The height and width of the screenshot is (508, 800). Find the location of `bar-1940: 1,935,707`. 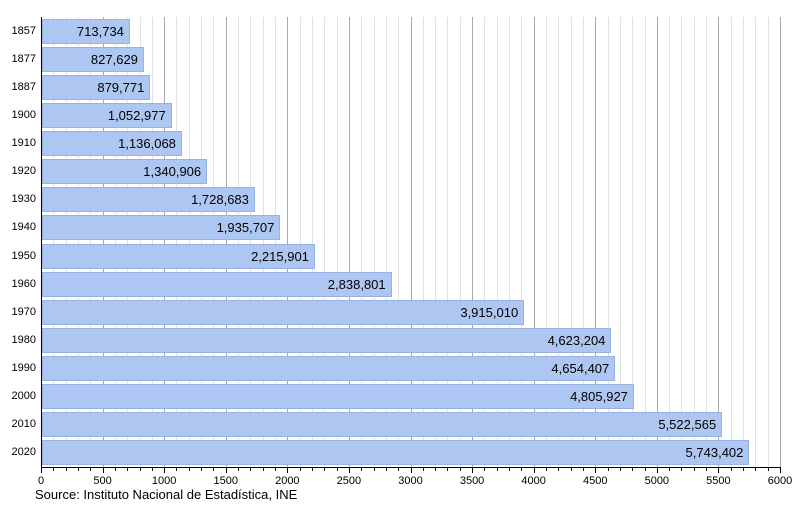

bar-1940: 1,935,707 is located at coordinates (161, 228).